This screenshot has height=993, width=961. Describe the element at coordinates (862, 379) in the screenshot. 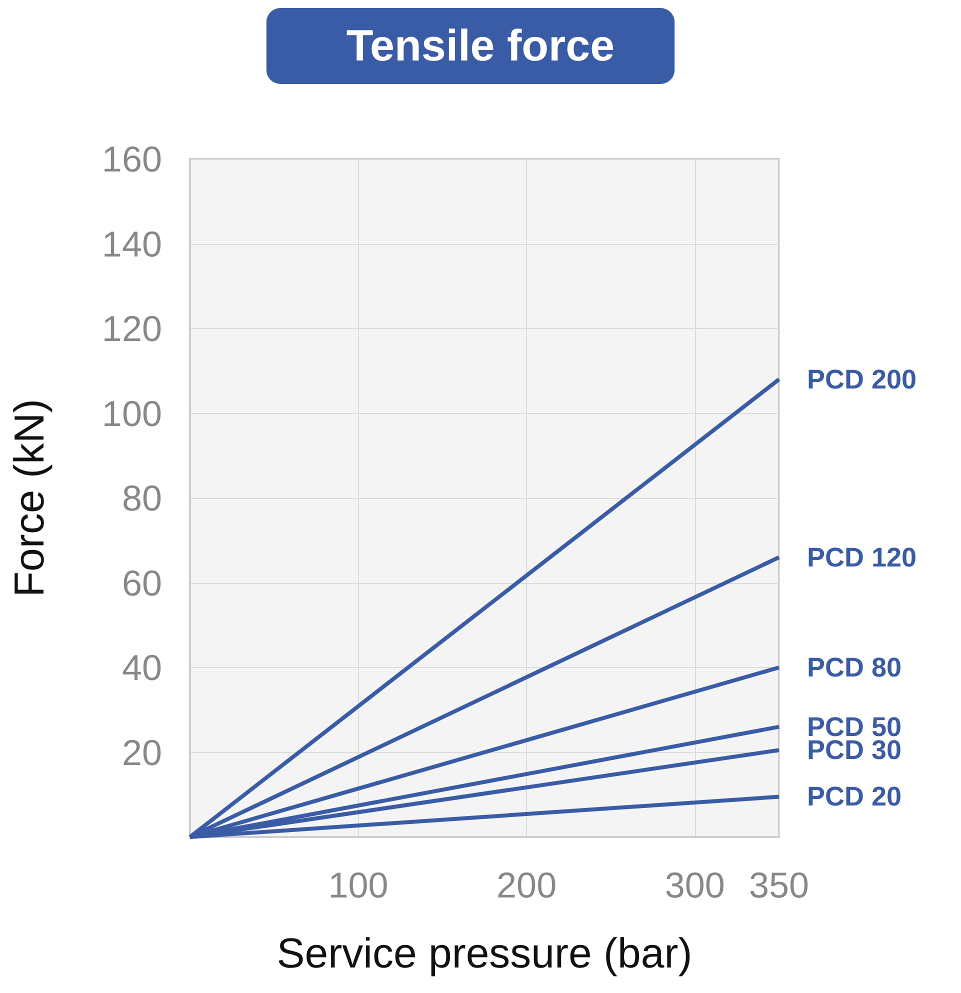

I see `series-label: PCD 200` at that location.